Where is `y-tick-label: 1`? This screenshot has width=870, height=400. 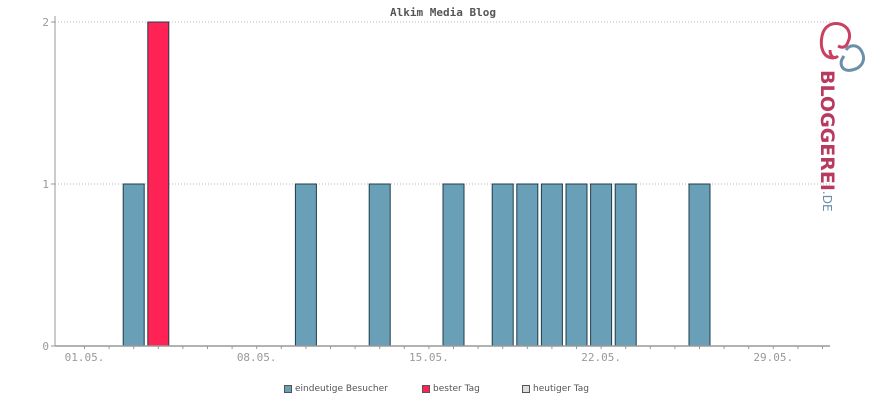
y-tick-label: 1 is located at coordinates (45, 184).